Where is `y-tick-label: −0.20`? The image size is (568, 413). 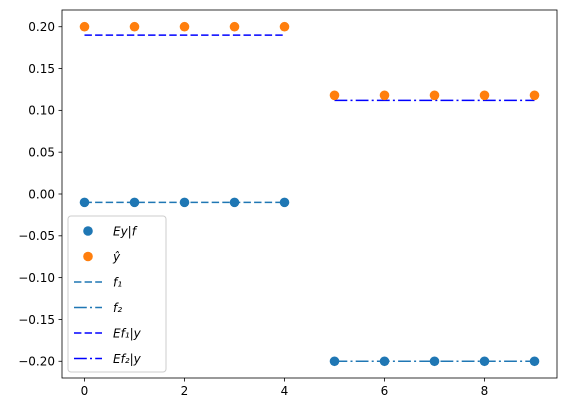 y-tick-label: −0.20 is located at coordinates (36, 362).